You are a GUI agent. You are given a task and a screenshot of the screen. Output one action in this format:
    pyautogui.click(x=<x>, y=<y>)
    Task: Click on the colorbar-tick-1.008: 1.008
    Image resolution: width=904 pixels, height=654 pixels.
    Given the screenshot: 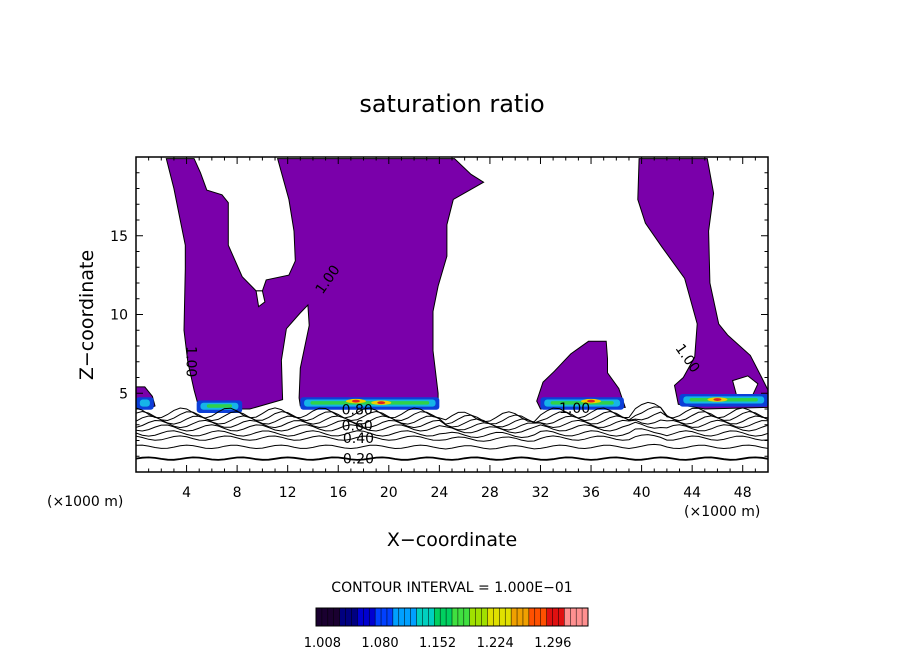 What is the action you would take?
    pyautogui.click(x=322, y=643)
    